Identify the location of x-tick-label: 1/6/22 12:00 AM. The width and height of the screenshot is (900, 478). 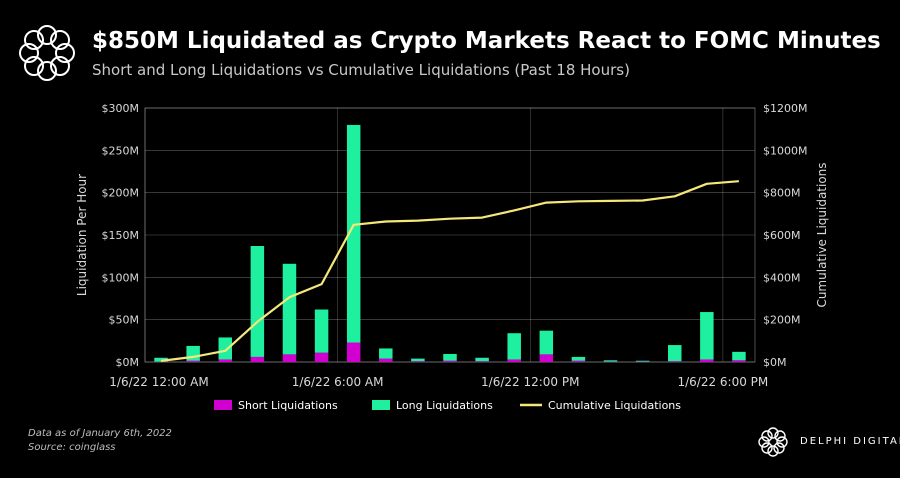
(158, 382).